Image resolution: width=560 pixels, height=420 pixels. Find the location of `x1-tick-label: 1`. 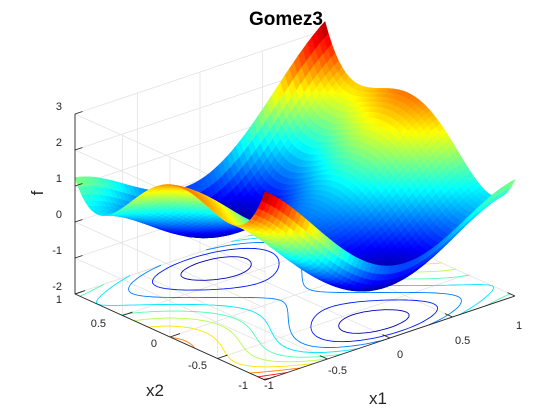

x1-tick-label: 1 is located at coordinates (519, 326).